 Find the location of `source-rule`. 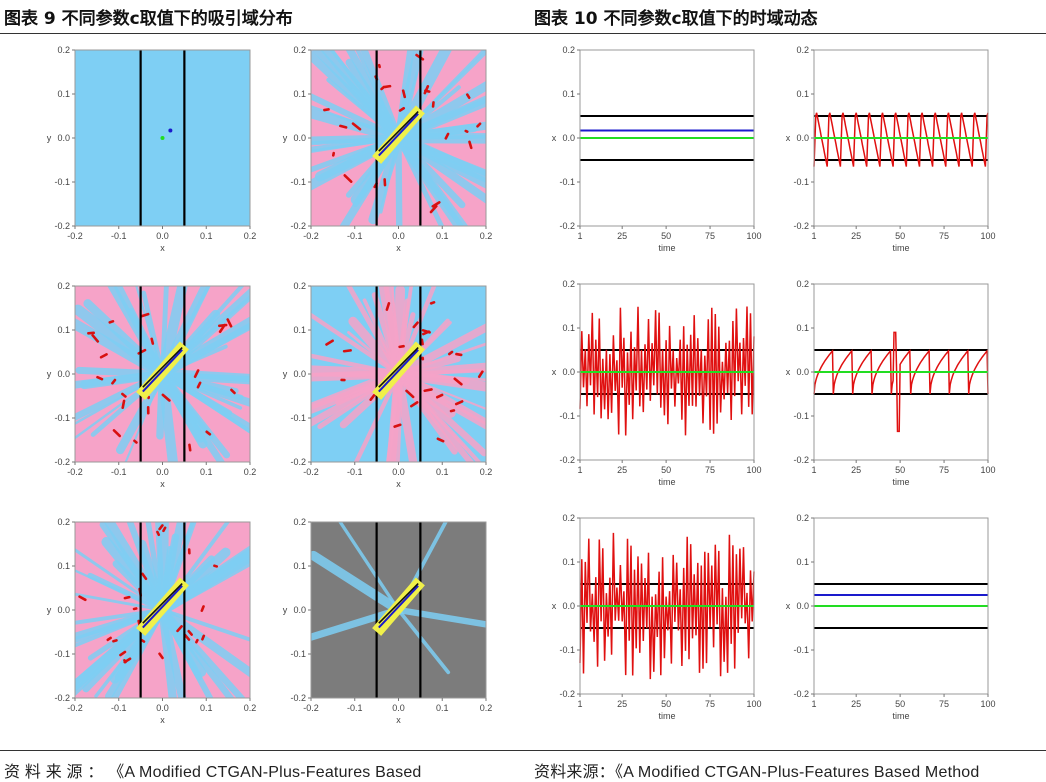

source-rule is located at coordinates (523, 750).